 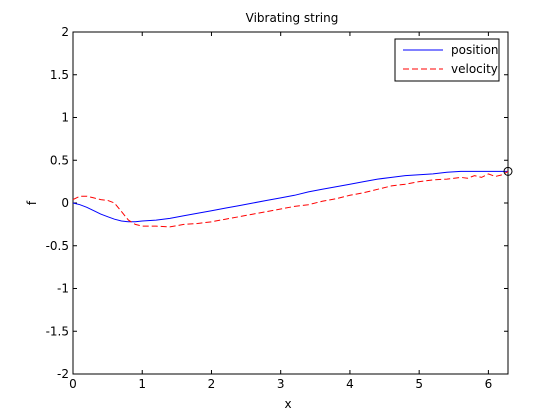 What do you see at coordinates (350, 384) in the screenshot?
I see `x-tick-label: 4` at bounding box center [350, 384].